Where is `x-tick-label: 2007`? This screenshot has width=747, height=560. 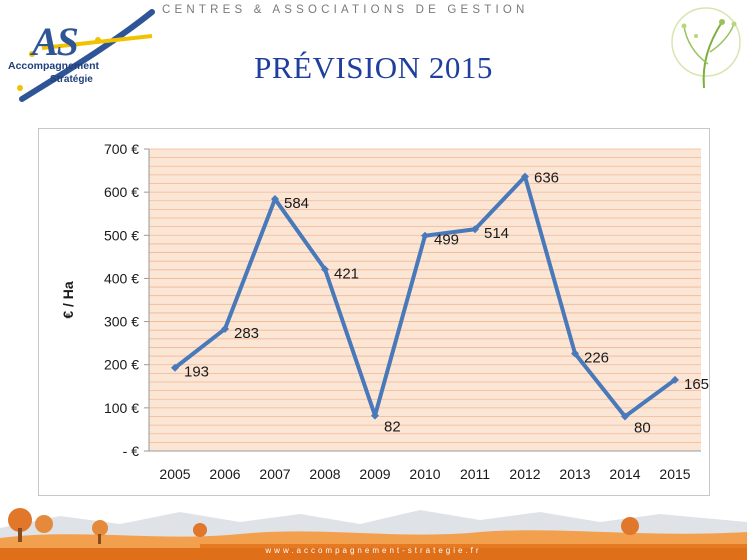
x-tick-label: 2007 is located at coordinates (274, 474).